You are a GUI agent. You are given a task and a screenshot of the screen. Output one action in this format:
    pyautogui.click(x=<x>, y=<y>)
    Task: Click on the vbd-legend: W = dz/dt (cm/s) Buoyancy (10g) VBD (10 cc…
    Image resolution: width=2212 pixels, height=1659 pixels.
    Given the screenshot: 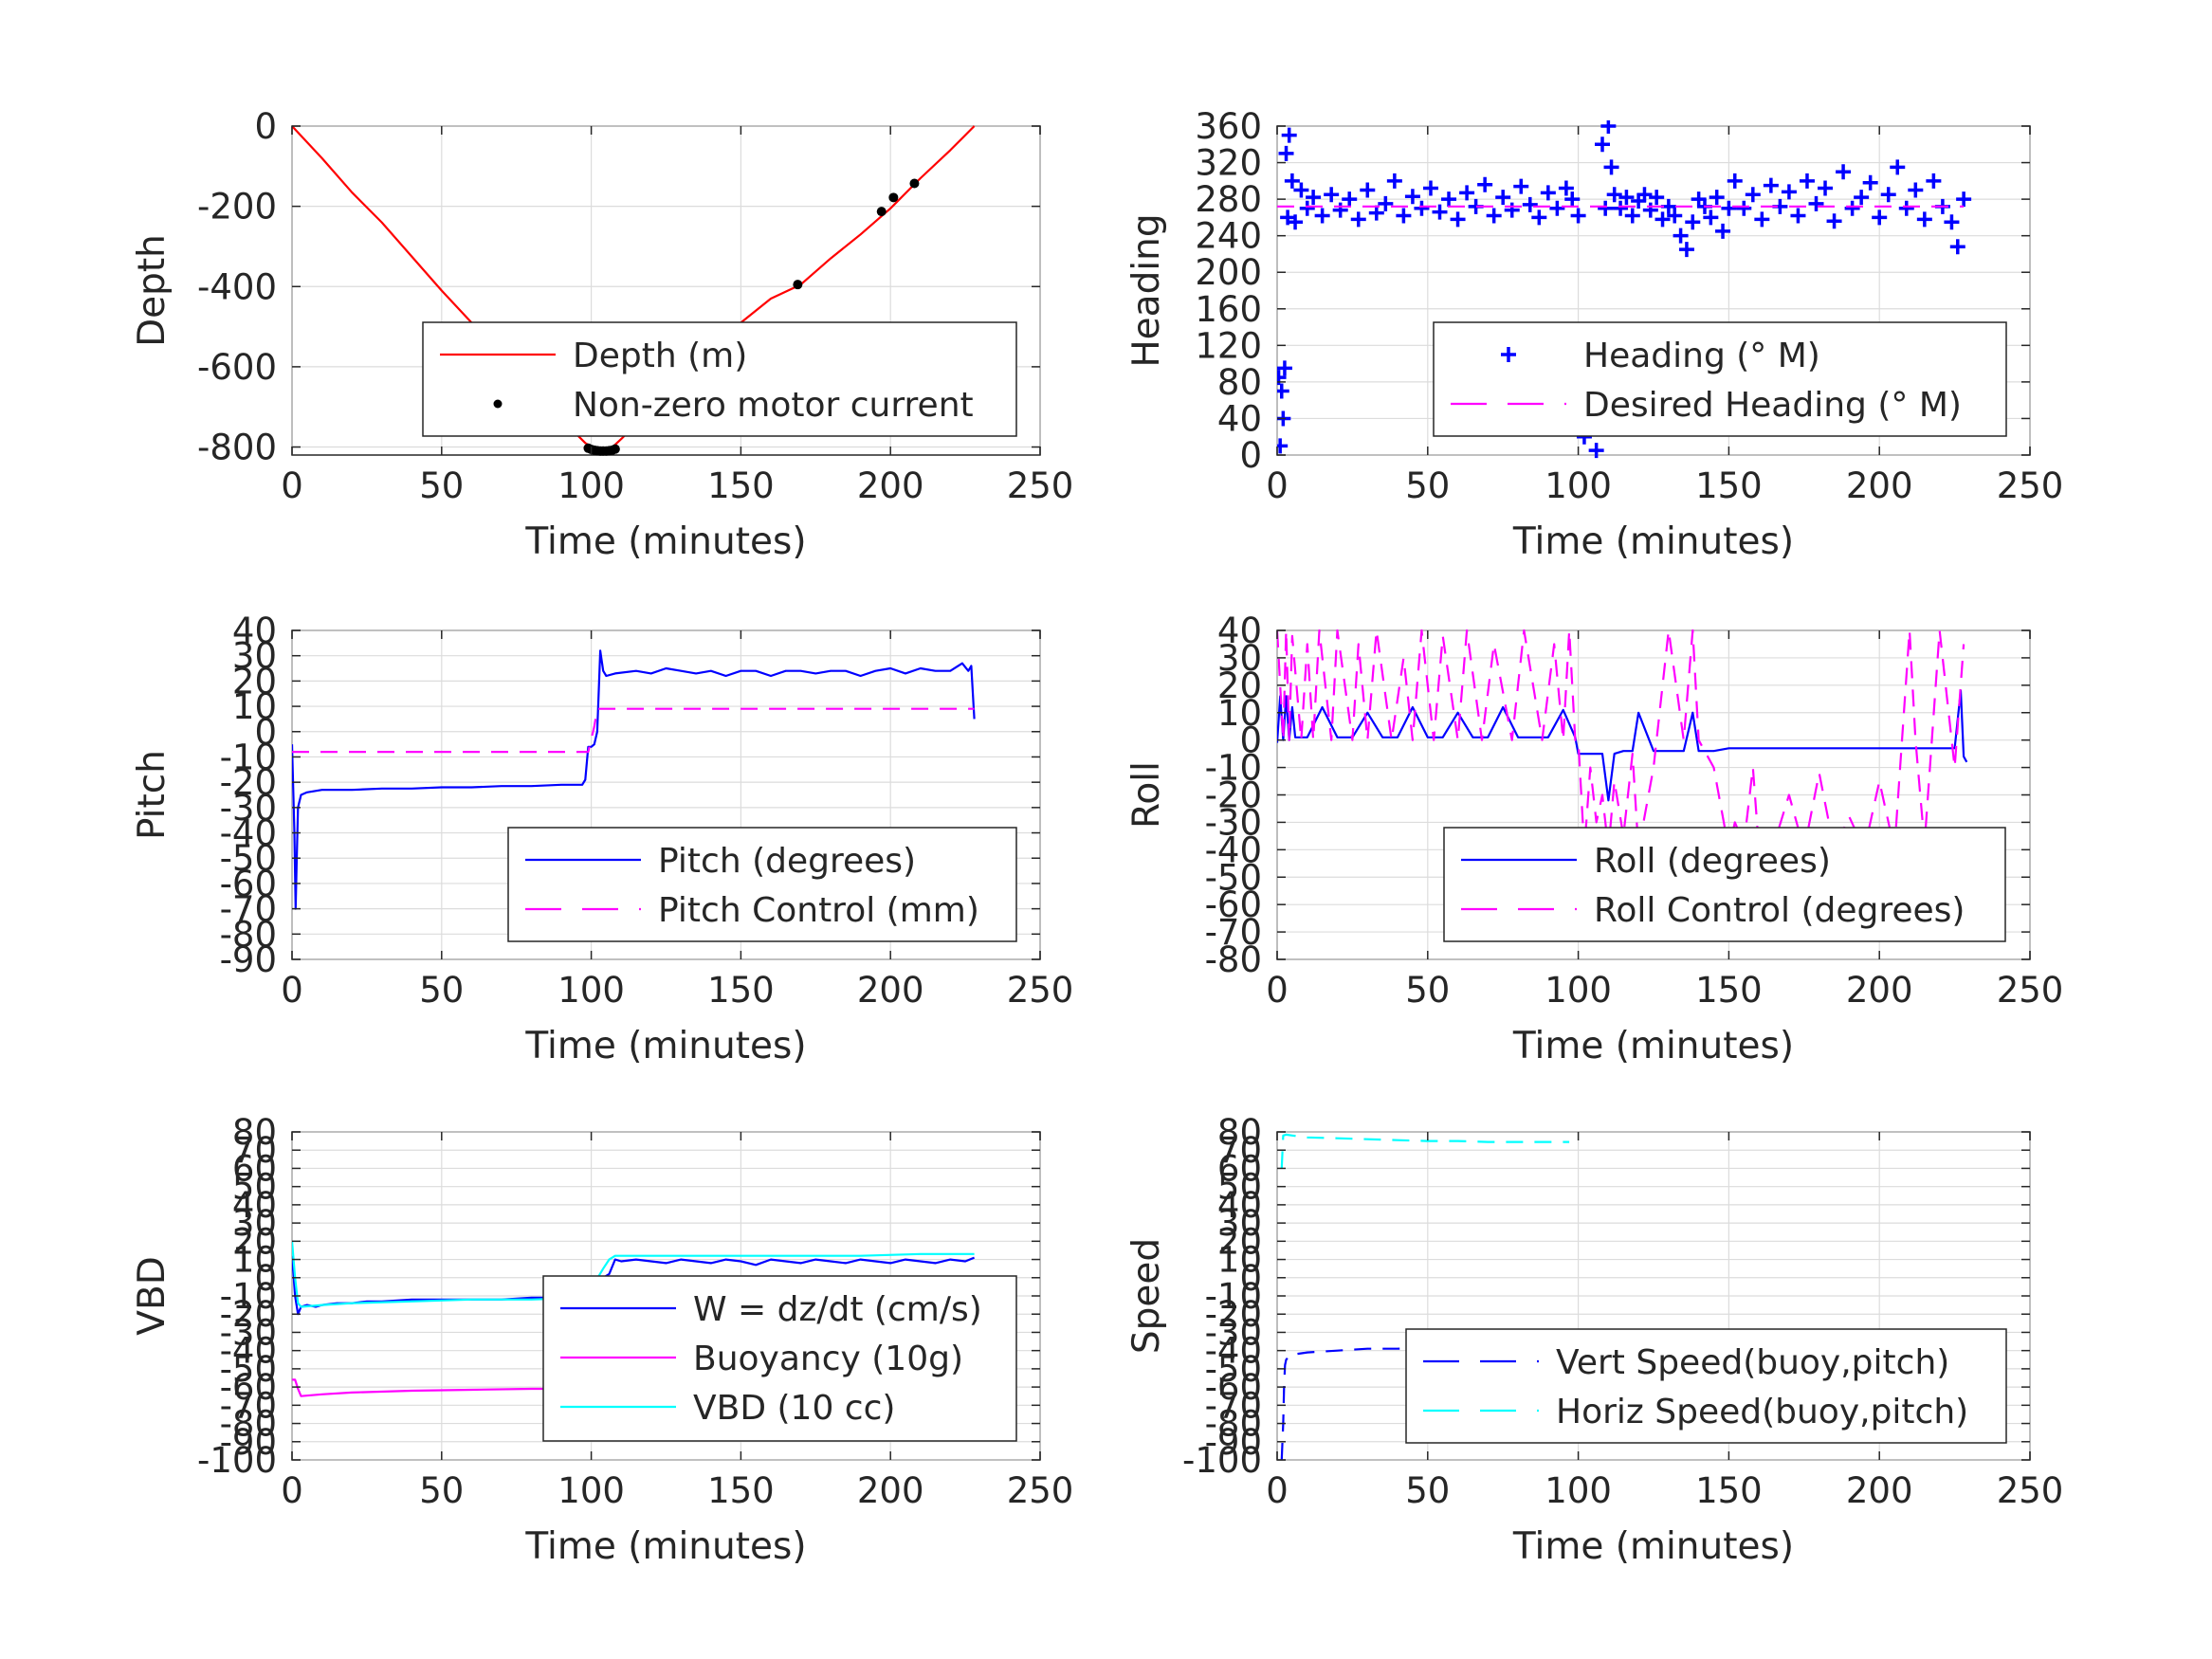 What is the action you would take?
    pyautogui.click(x=779, y=1358)
    